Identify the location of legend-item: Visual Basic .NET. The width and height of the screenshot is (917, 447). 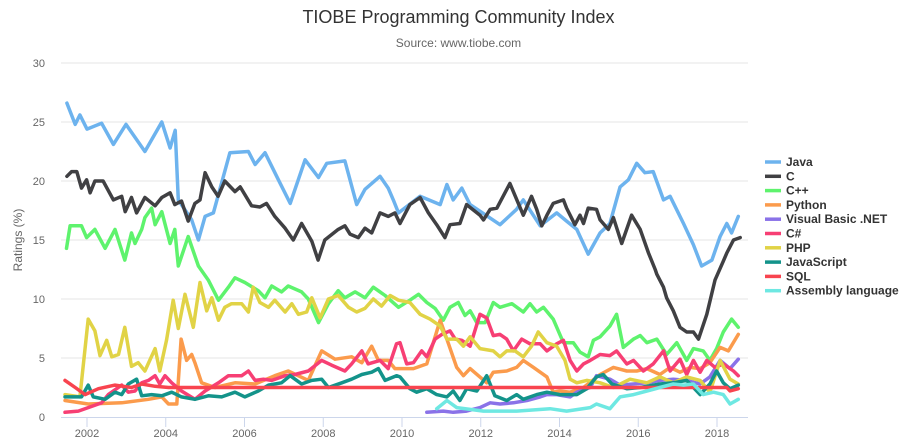
(826, 219).